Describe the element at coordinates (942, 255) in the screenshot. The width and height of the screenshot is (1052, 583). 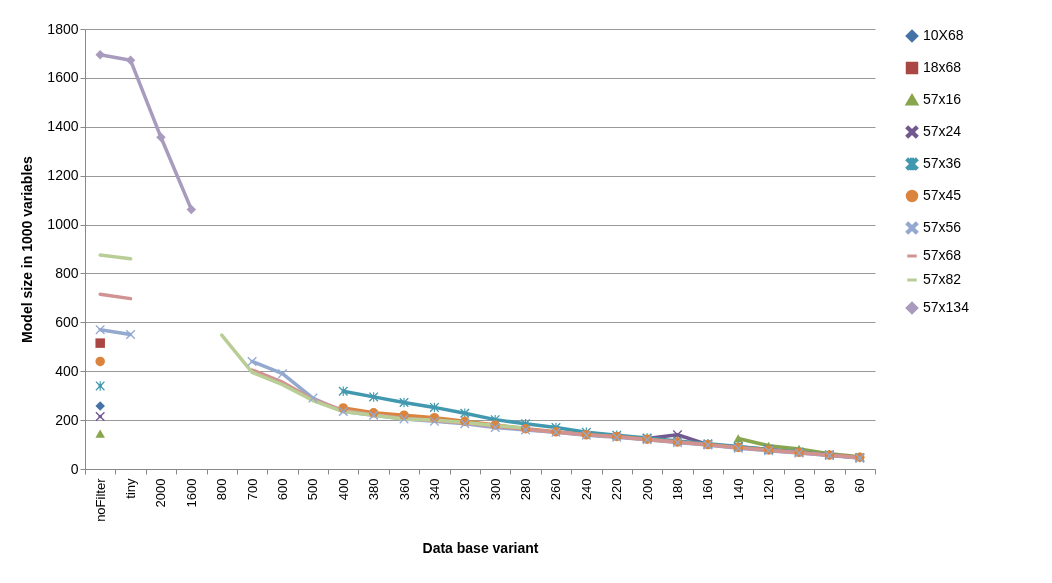
I see `legend-label: 57x68` at that location.